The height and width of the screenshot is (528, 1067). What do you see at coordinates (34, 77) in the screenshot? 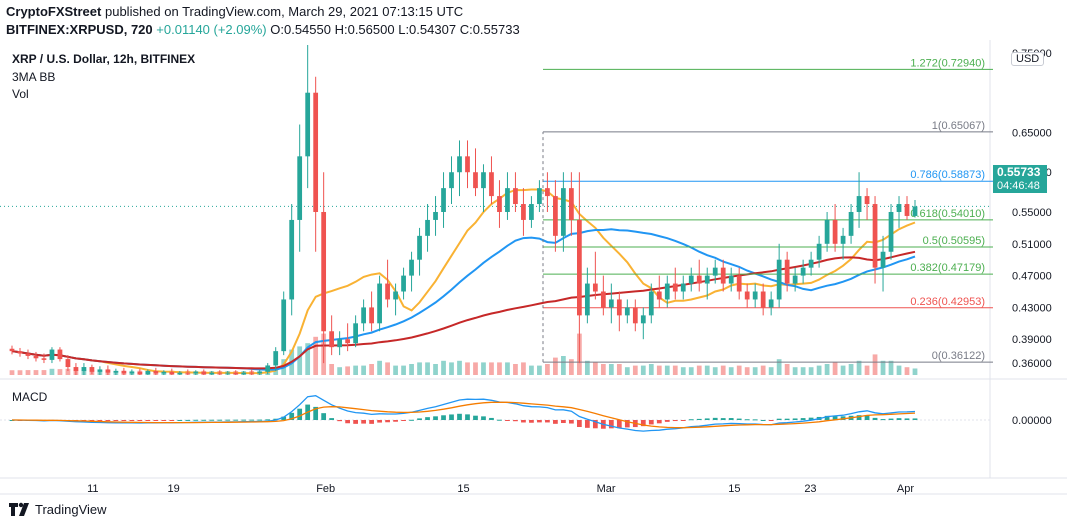
I see `indicator-3ma-bb: 3MA BB` at bounding box center [34, 77].